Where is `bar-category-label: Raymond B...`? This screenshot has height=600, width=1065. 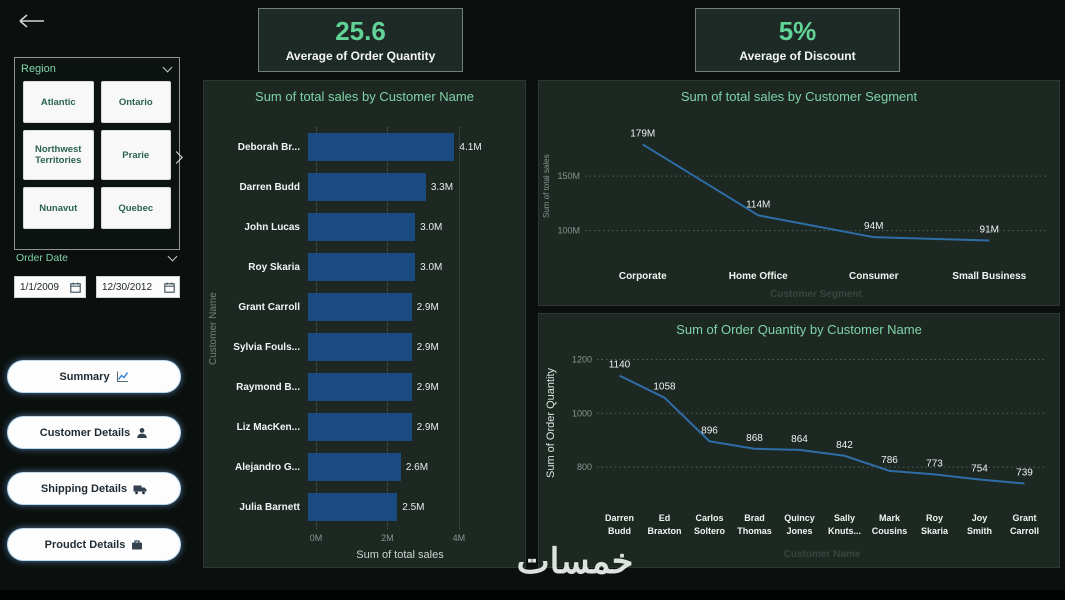 bar-category-label: Raymond B... is located at coordinates (268, 387).